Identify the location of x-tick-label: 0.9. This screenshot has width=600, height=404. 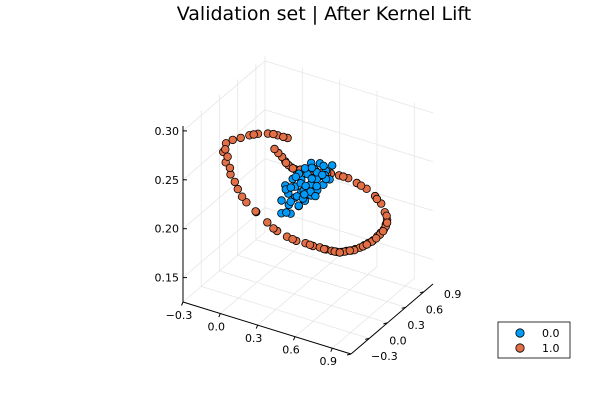
(329, 361).